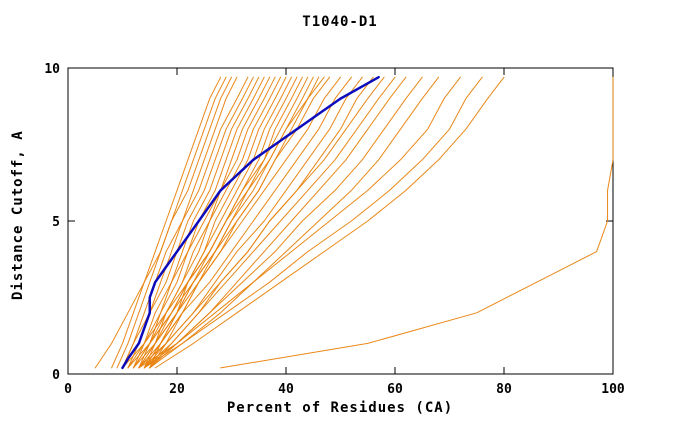 The height and width of the screenshot is (440, 680). I want to click on y-tick-label: 10, so click(52, 69).